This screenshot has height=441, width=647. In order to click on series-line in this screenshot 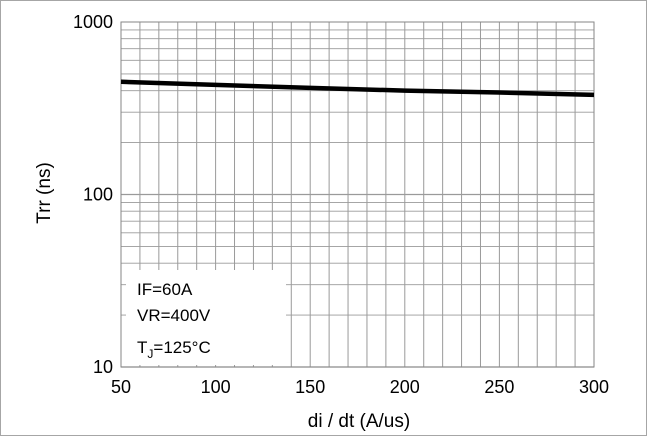, I will do `click(357, 88)`.